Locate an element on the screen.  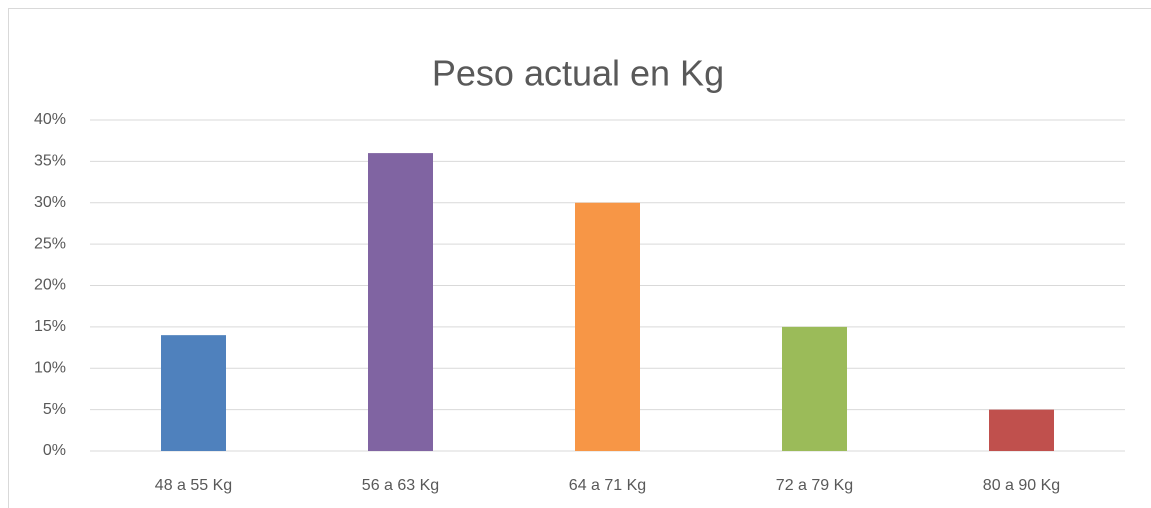
y-tick-label: 15% is located at coordinates (50, 326).